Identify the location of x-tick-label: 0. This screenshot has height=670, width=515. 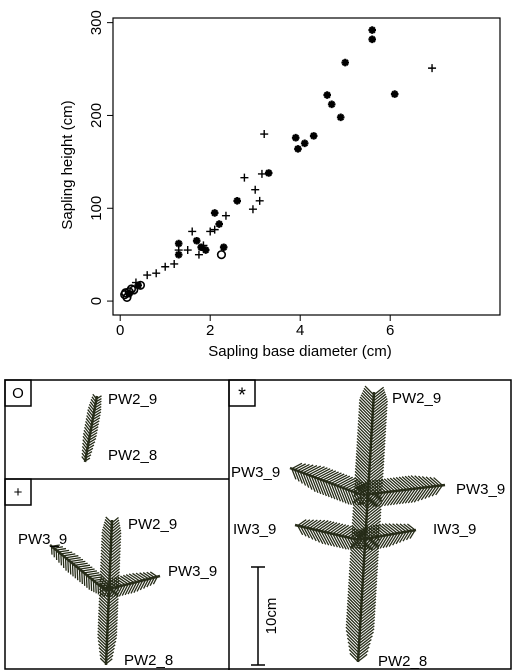
(120, 330).